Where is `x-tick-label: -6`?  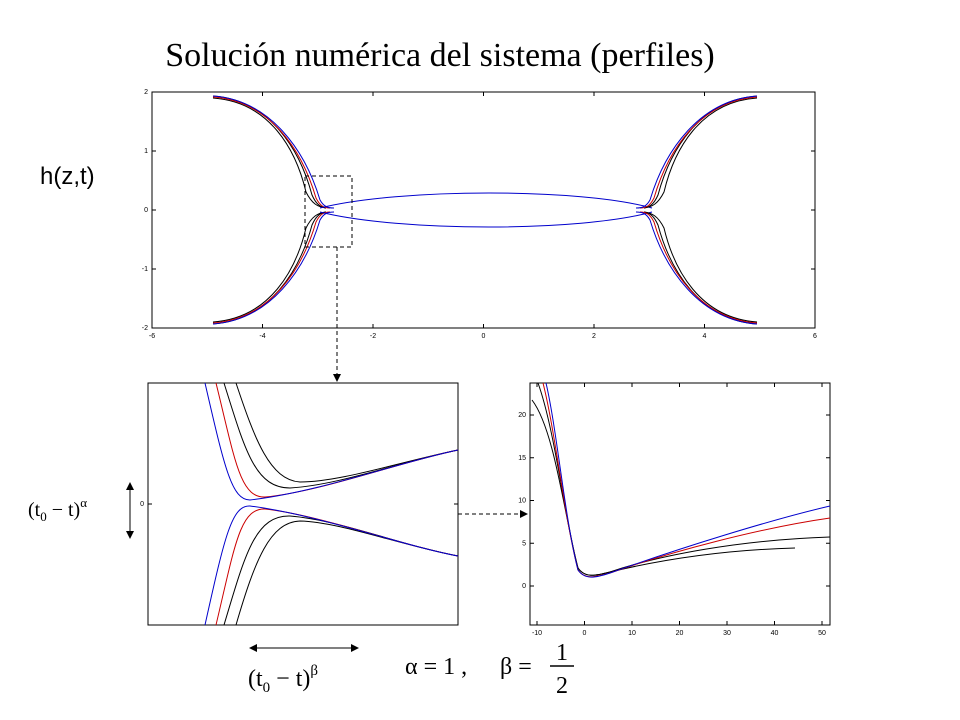 x-tick-label: -6 is located at coordinates (152, 336).